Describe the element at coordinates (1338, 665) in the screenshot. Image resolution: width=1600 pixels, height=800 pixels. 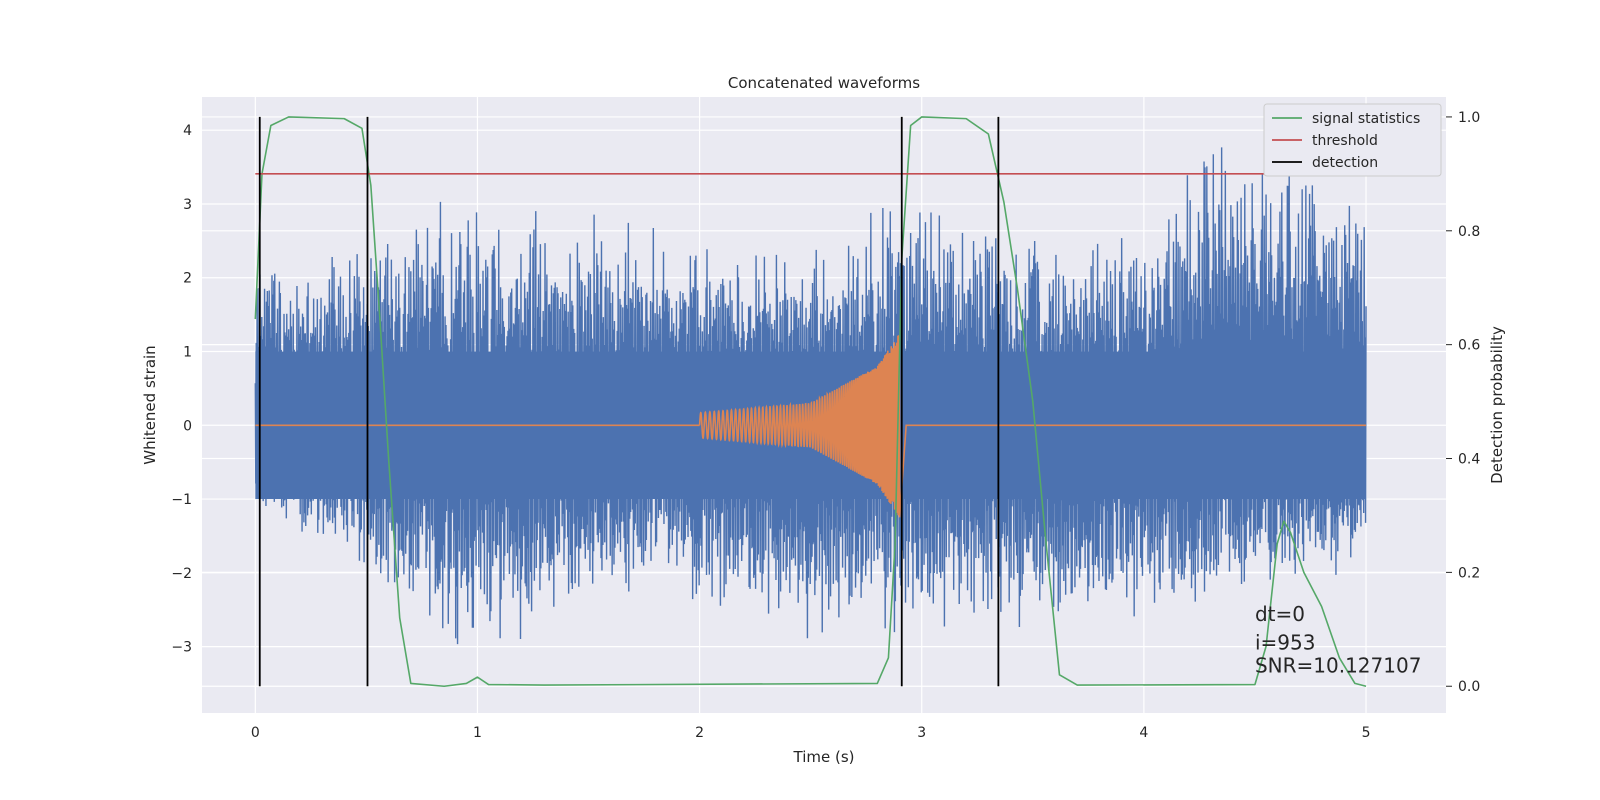
I see `annotation-text: SNR=10.127107` at that location.